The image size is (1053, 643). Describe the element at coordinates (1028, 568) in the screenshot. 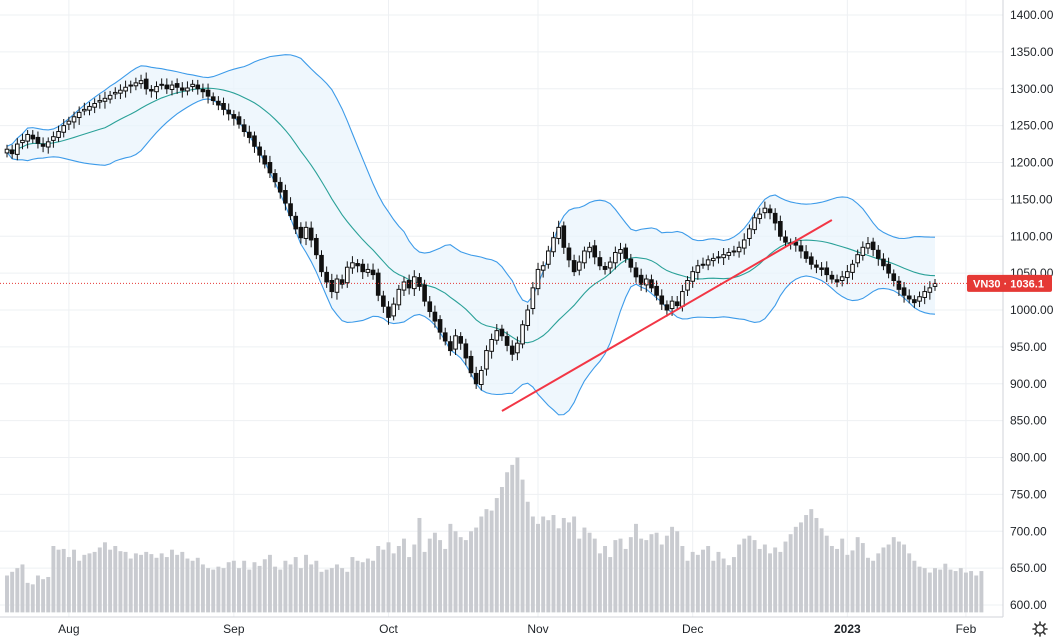

I see `y-tick-label: 650.00` at that location.